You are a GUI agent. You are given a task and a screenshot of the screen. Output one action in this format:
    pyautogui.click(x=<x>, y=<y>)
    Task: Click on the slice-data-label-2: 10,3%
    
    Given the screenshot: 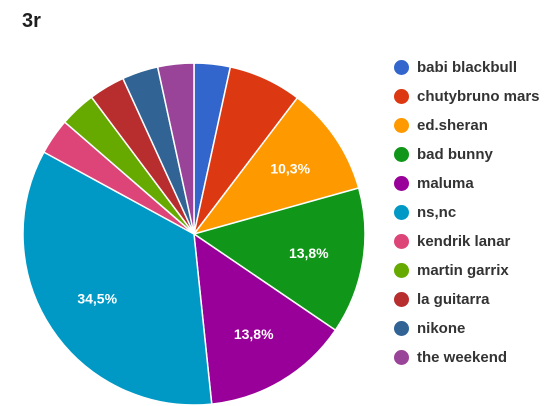 What is the action you would take?
    pyautogui.click(x=290, y=169)
    